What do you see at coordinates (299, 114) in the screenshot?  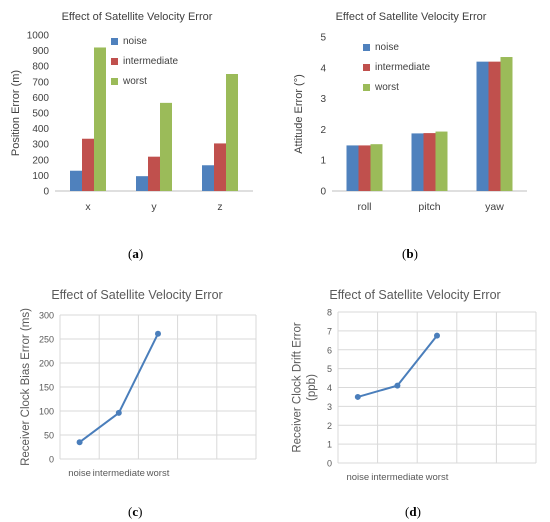 I see `y-axis-label: Attitude Error (°)` at bounding box center [299, 114].